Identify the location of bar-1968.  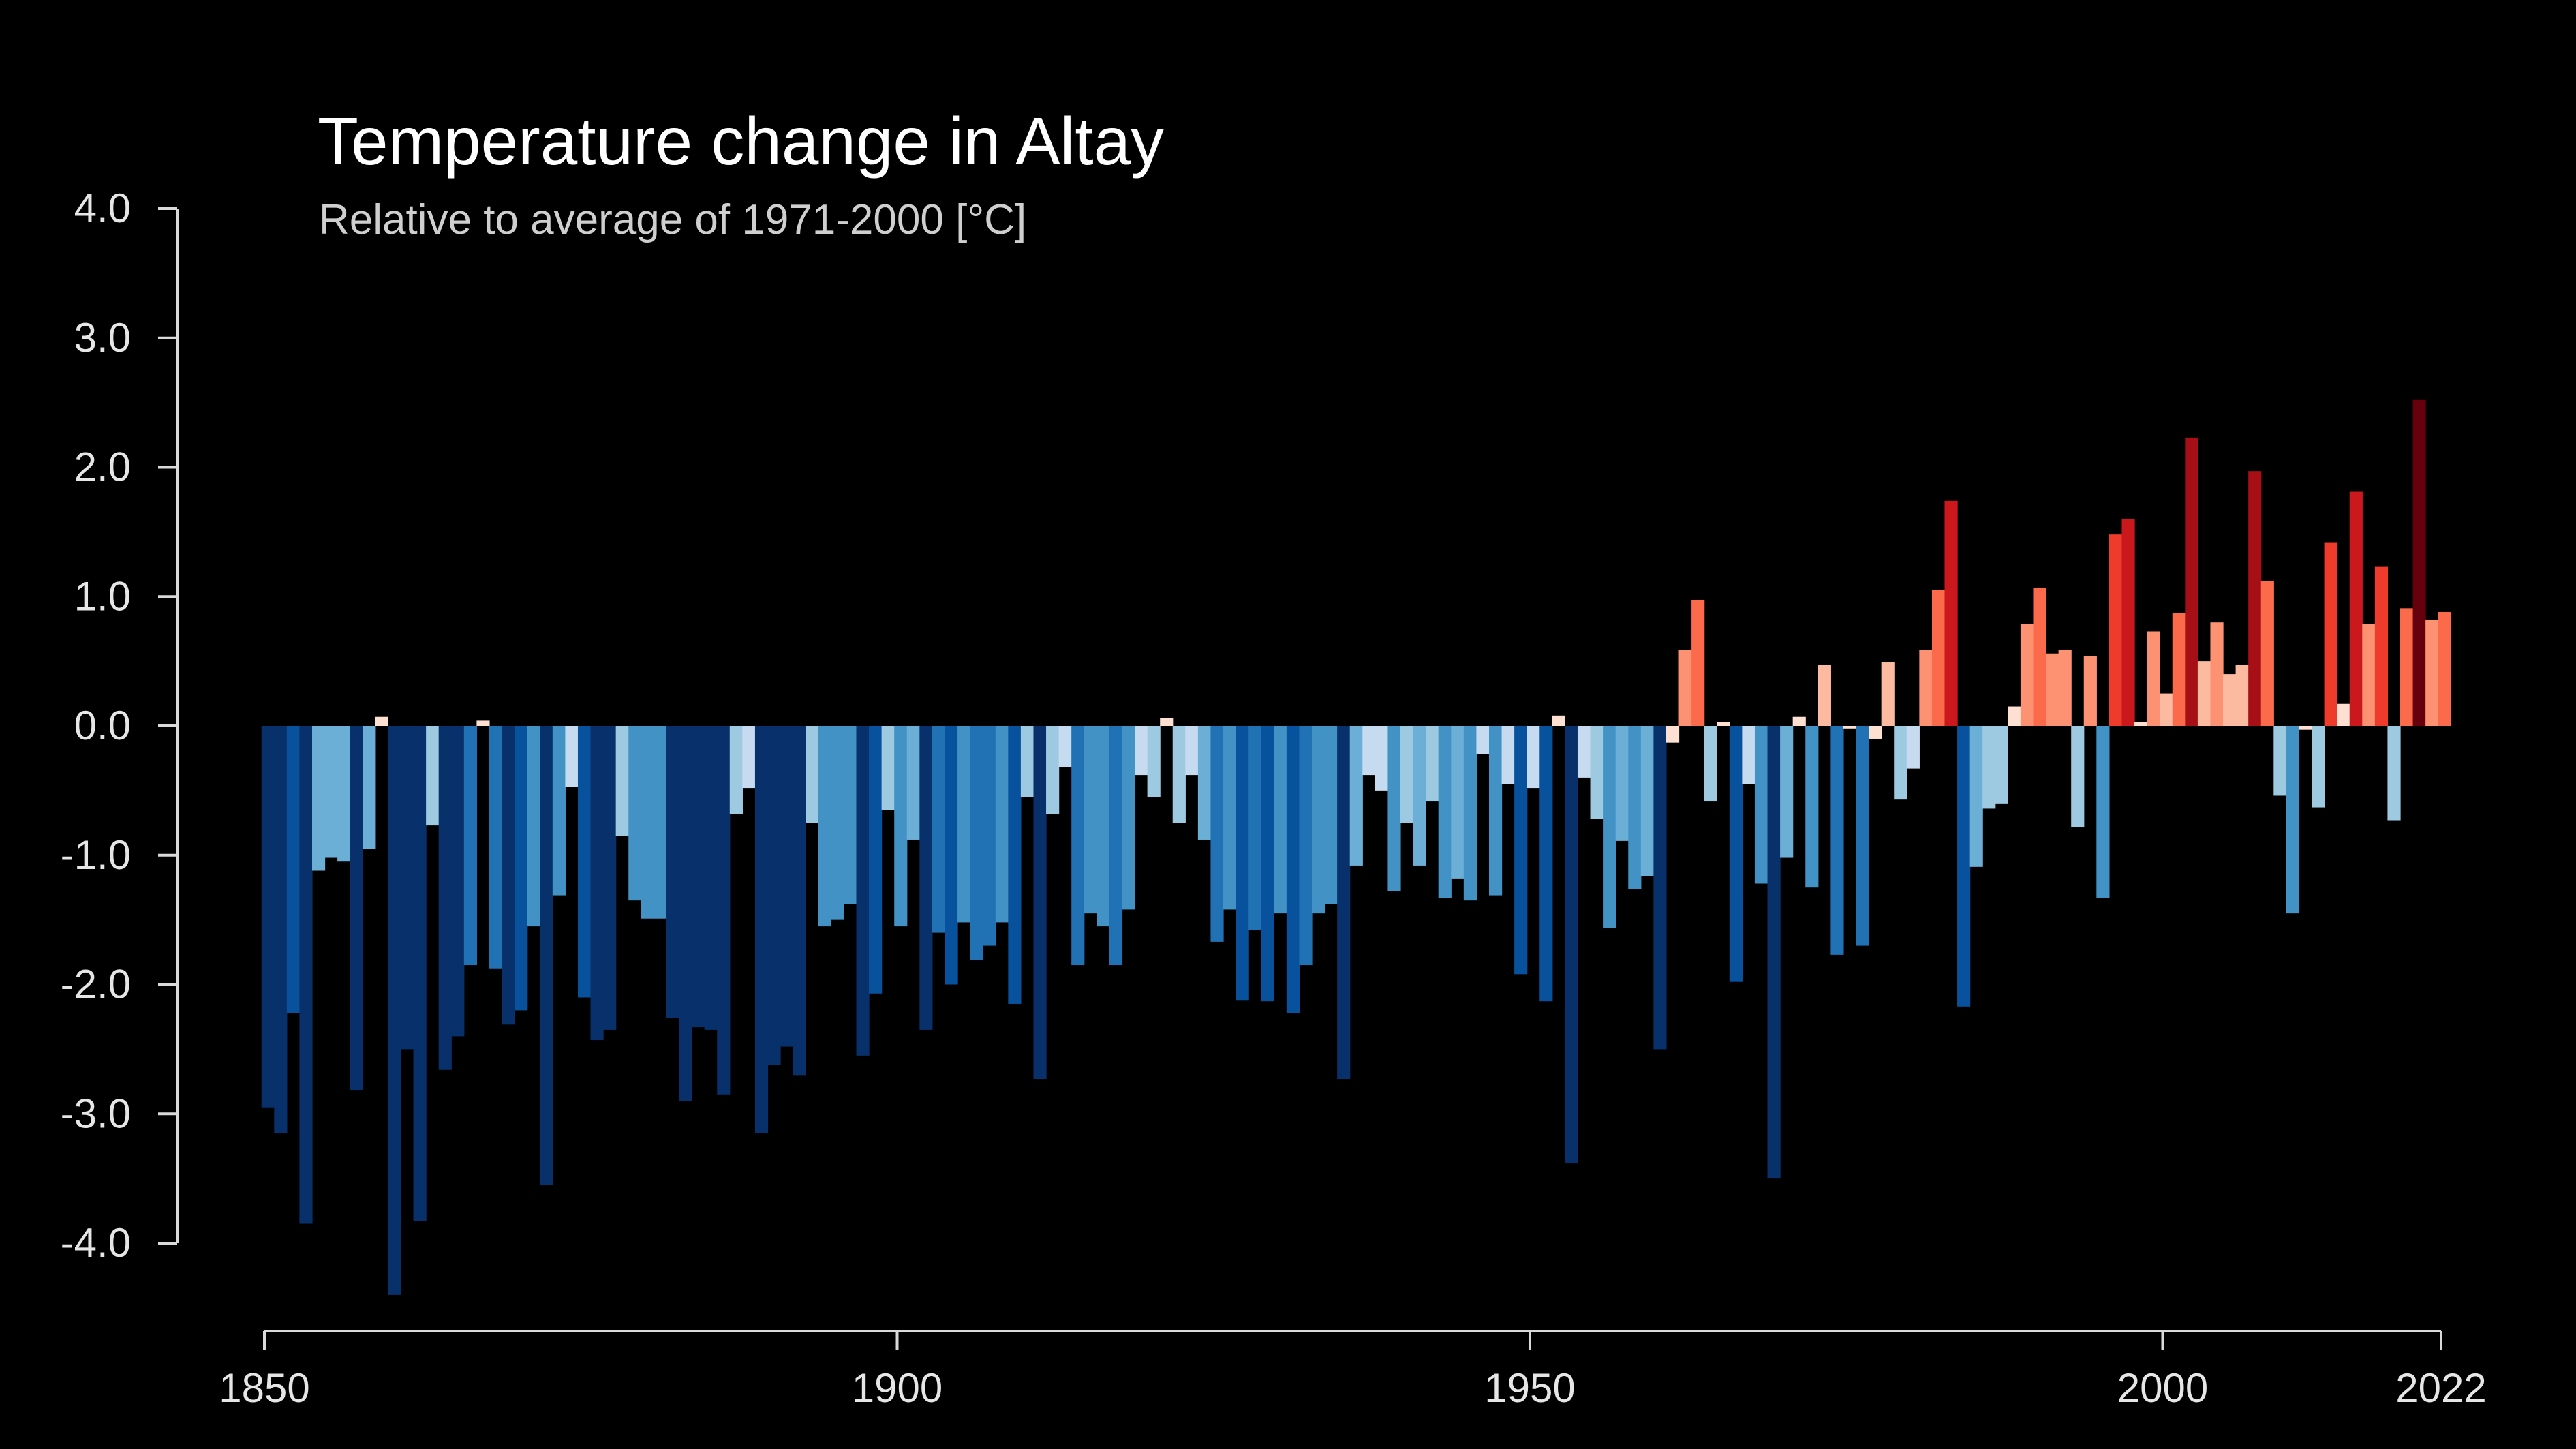
(1761, 805).